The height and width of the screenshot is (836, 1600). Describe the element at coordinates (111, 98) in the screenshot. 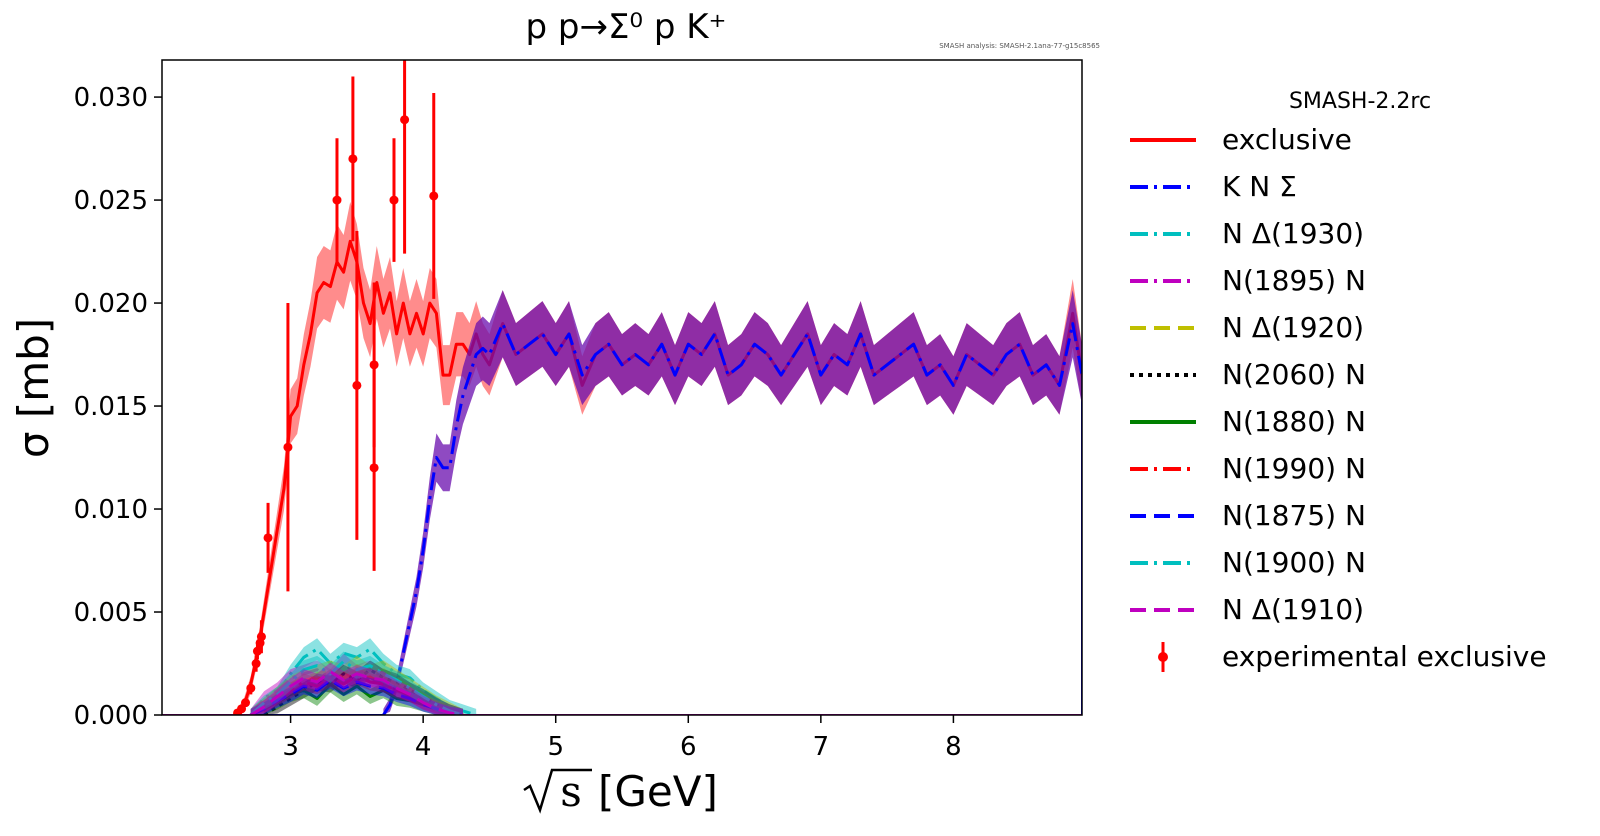

I see `y-tick-label: 0.030` at that location.